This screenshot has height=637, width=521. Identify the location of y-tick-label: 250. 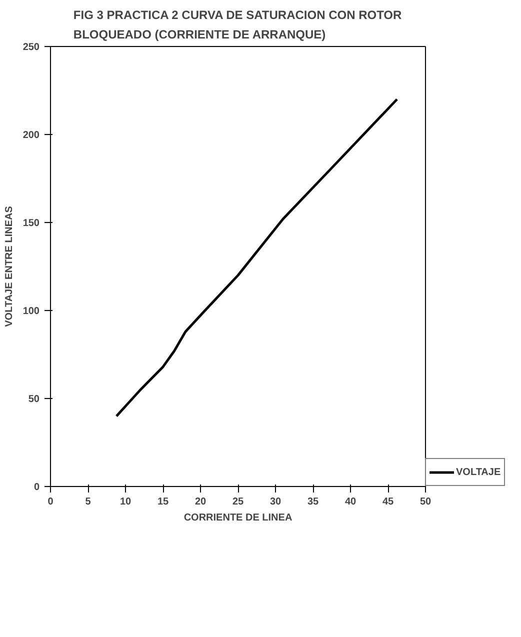
(31, 47).